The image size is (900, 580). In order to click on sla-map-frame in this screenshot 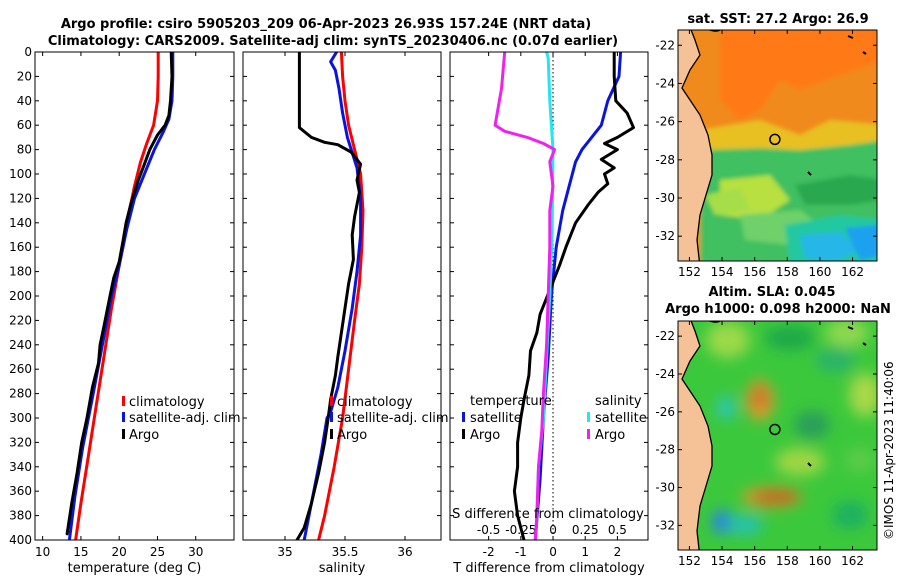, I will do `click(777, 435)`.